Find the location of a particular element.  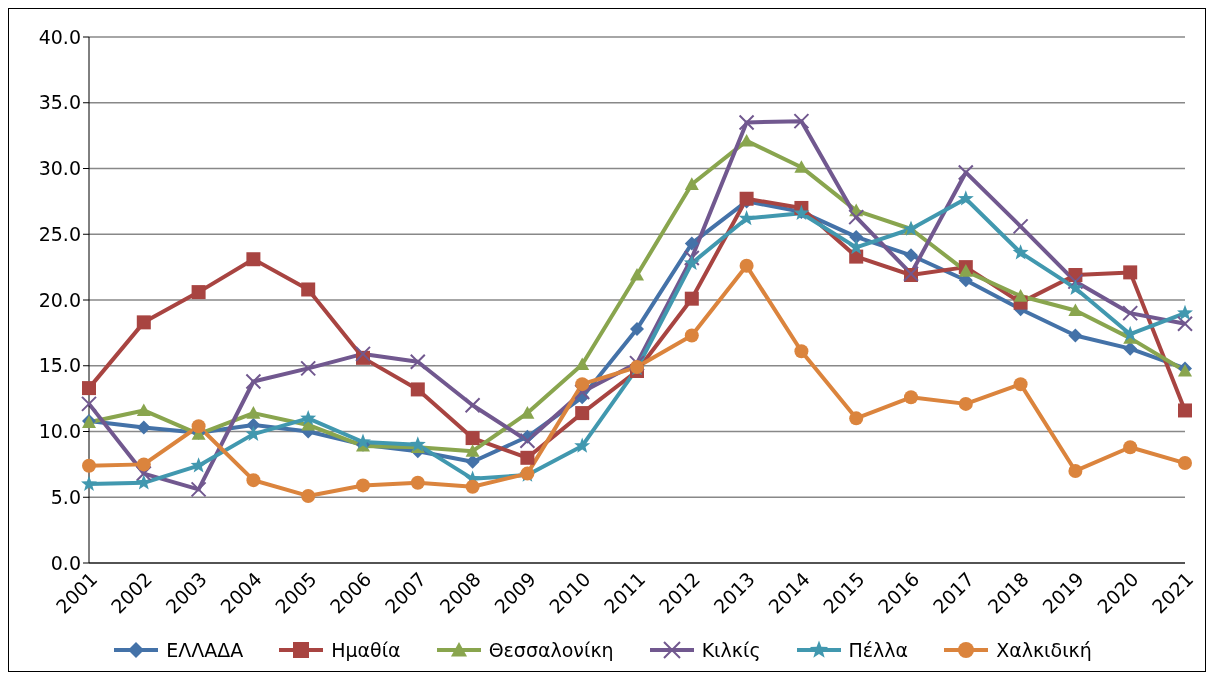

y-tick-label: 40.0 is located at coordinates (59, 36).